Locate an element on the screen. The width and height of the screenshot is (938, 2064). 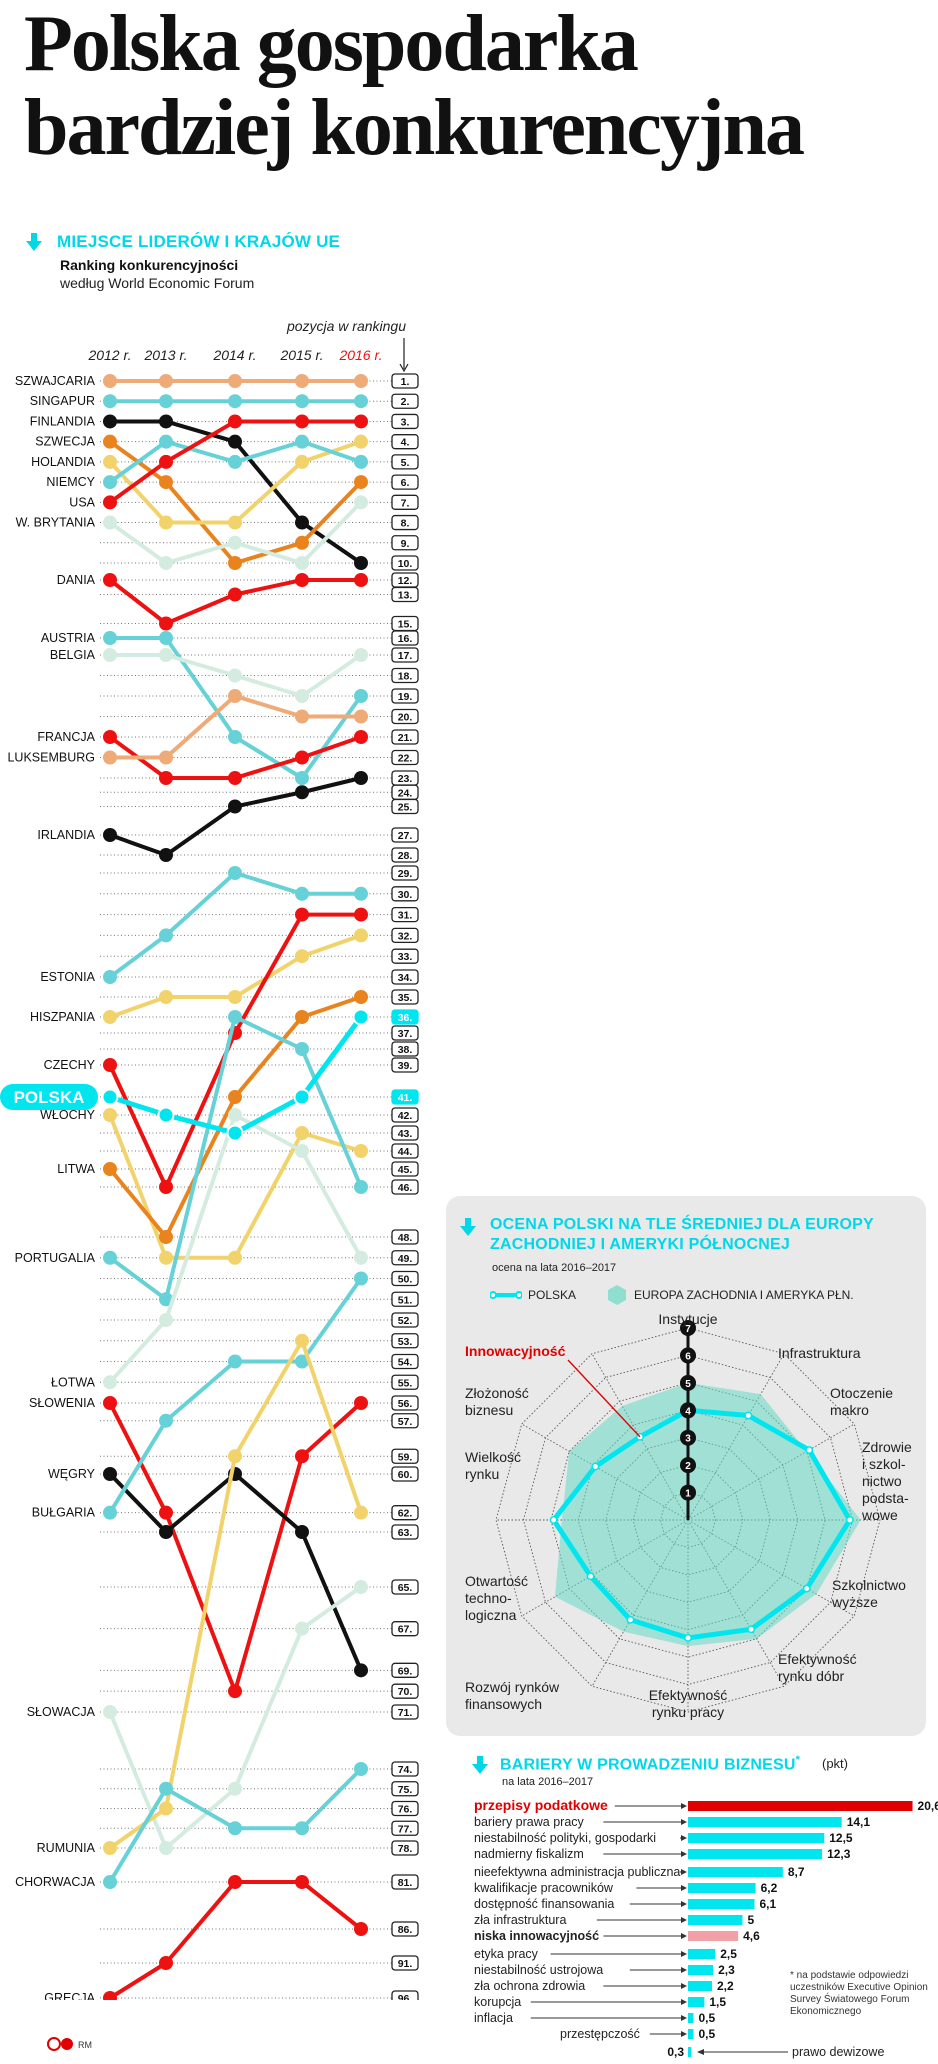
rank-label: 10. is located at coordinates (405, 564).